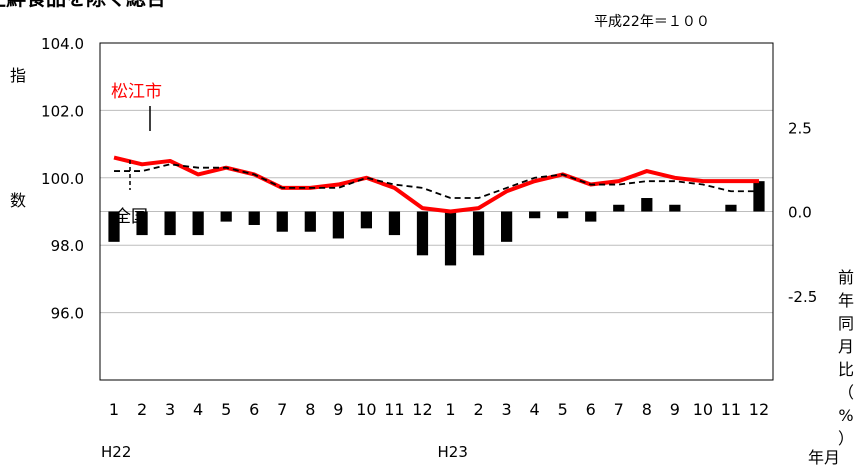 The image size is (856, 468). Describe the element at coordinates (18, 200) in the screenshot. I see `left-axis-label-bottom: 数` at that location.